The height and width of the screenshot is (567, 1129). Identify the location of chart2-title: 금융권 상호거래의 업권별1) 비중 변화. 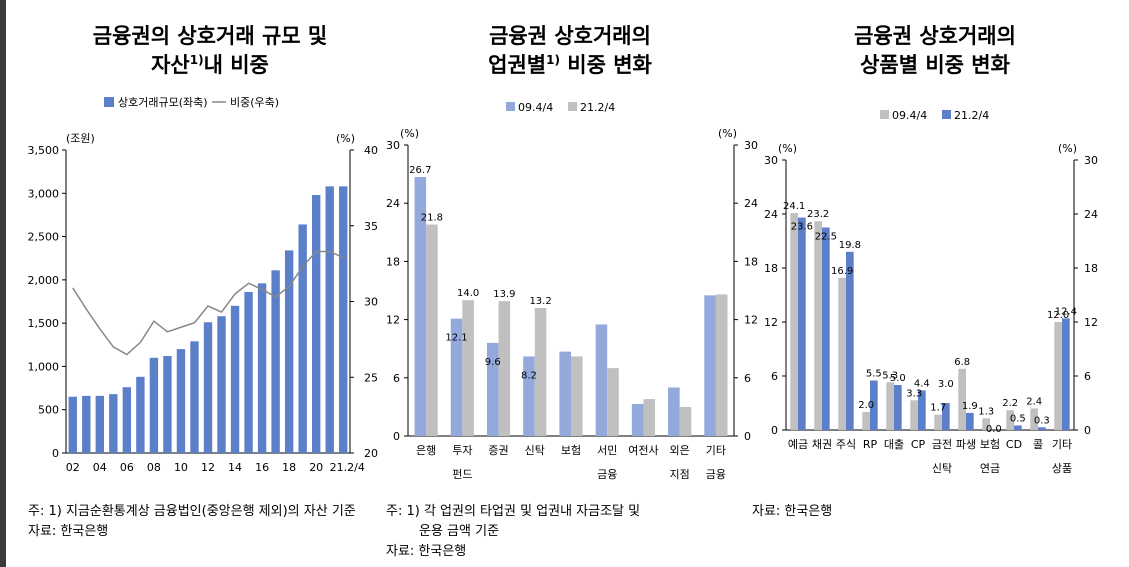
(570, 51).